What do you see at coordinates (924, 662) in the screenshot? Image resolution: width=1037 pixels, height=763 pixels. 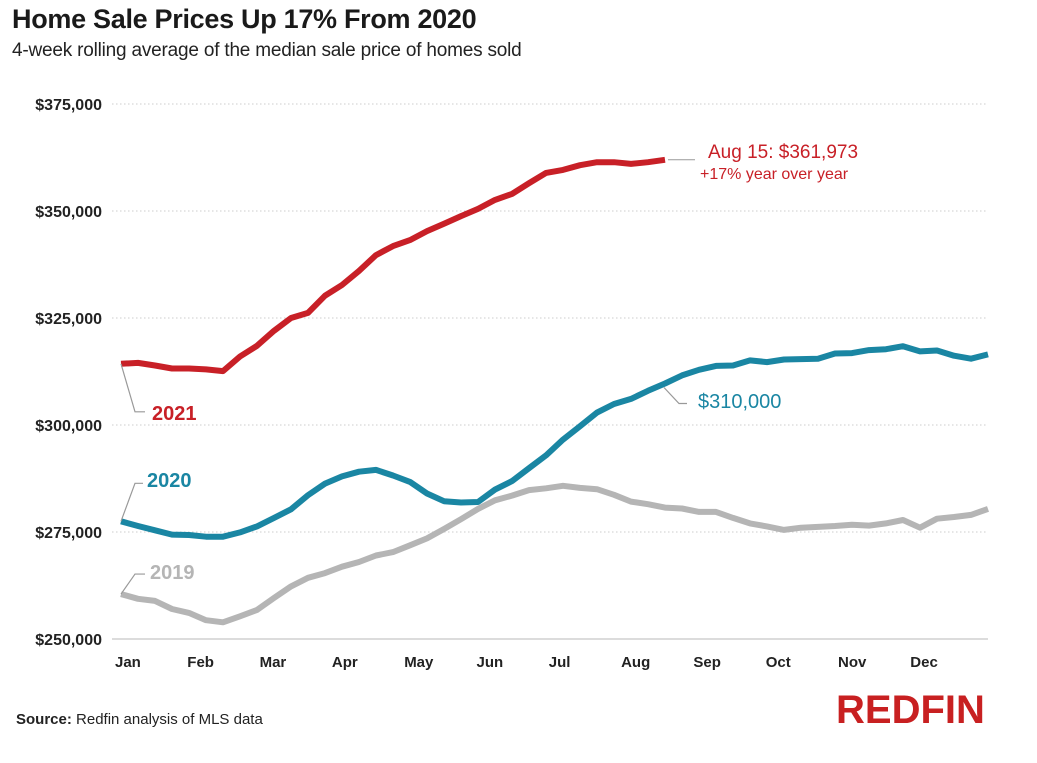 I see `x-tick-label: Dec` at bounding box center [924, 662].